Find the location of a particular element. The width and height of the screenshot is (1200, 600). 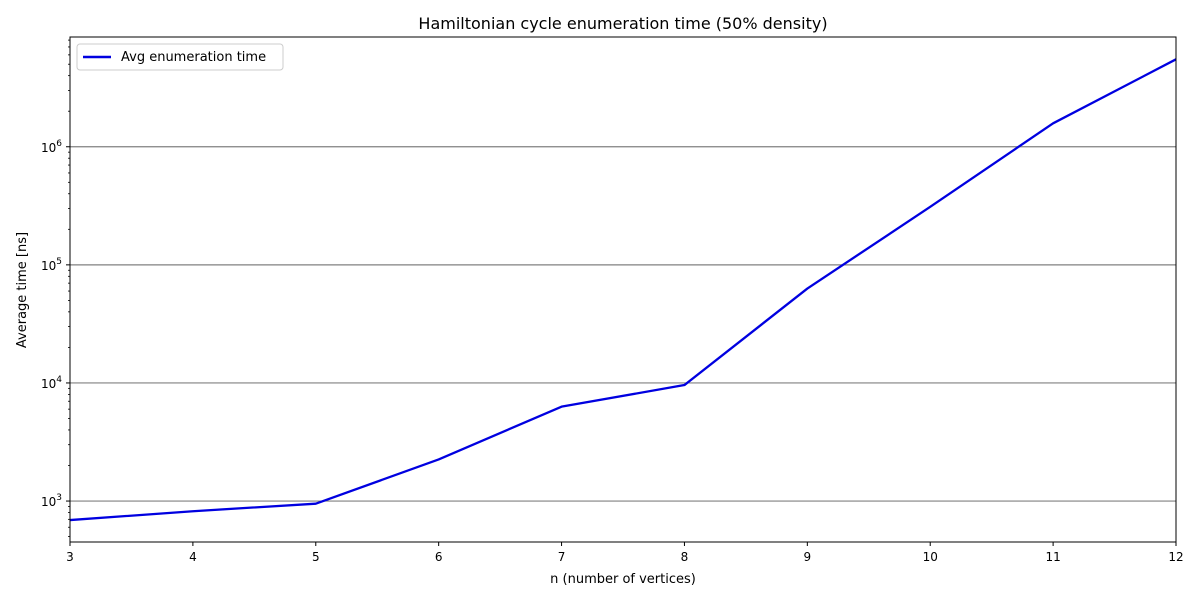

y-tick-label: 10³ is located at coordinates (51, 501).